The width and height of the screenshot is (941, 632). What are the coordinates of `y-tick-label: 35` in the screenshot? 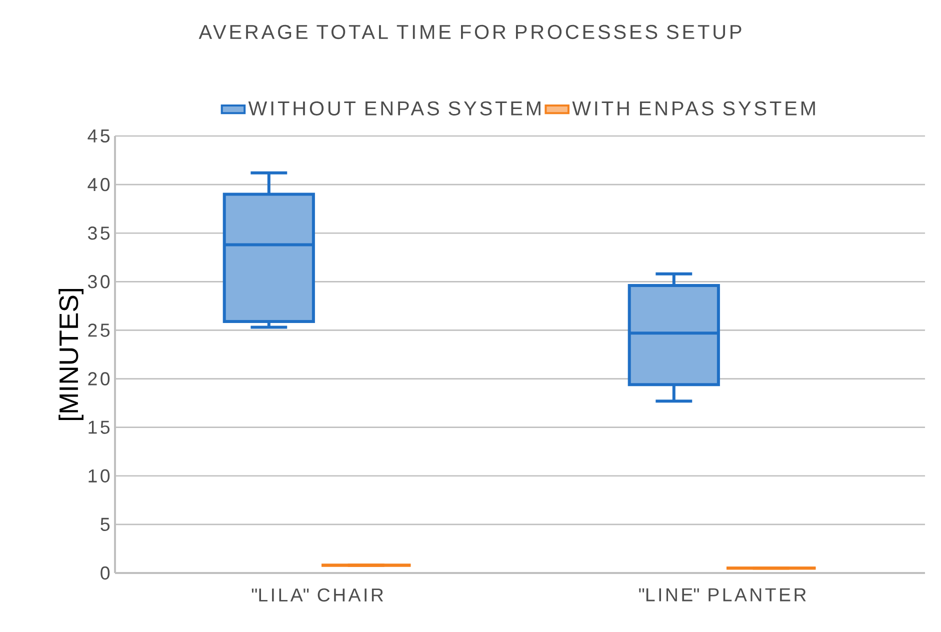 It's located at (99, 233).